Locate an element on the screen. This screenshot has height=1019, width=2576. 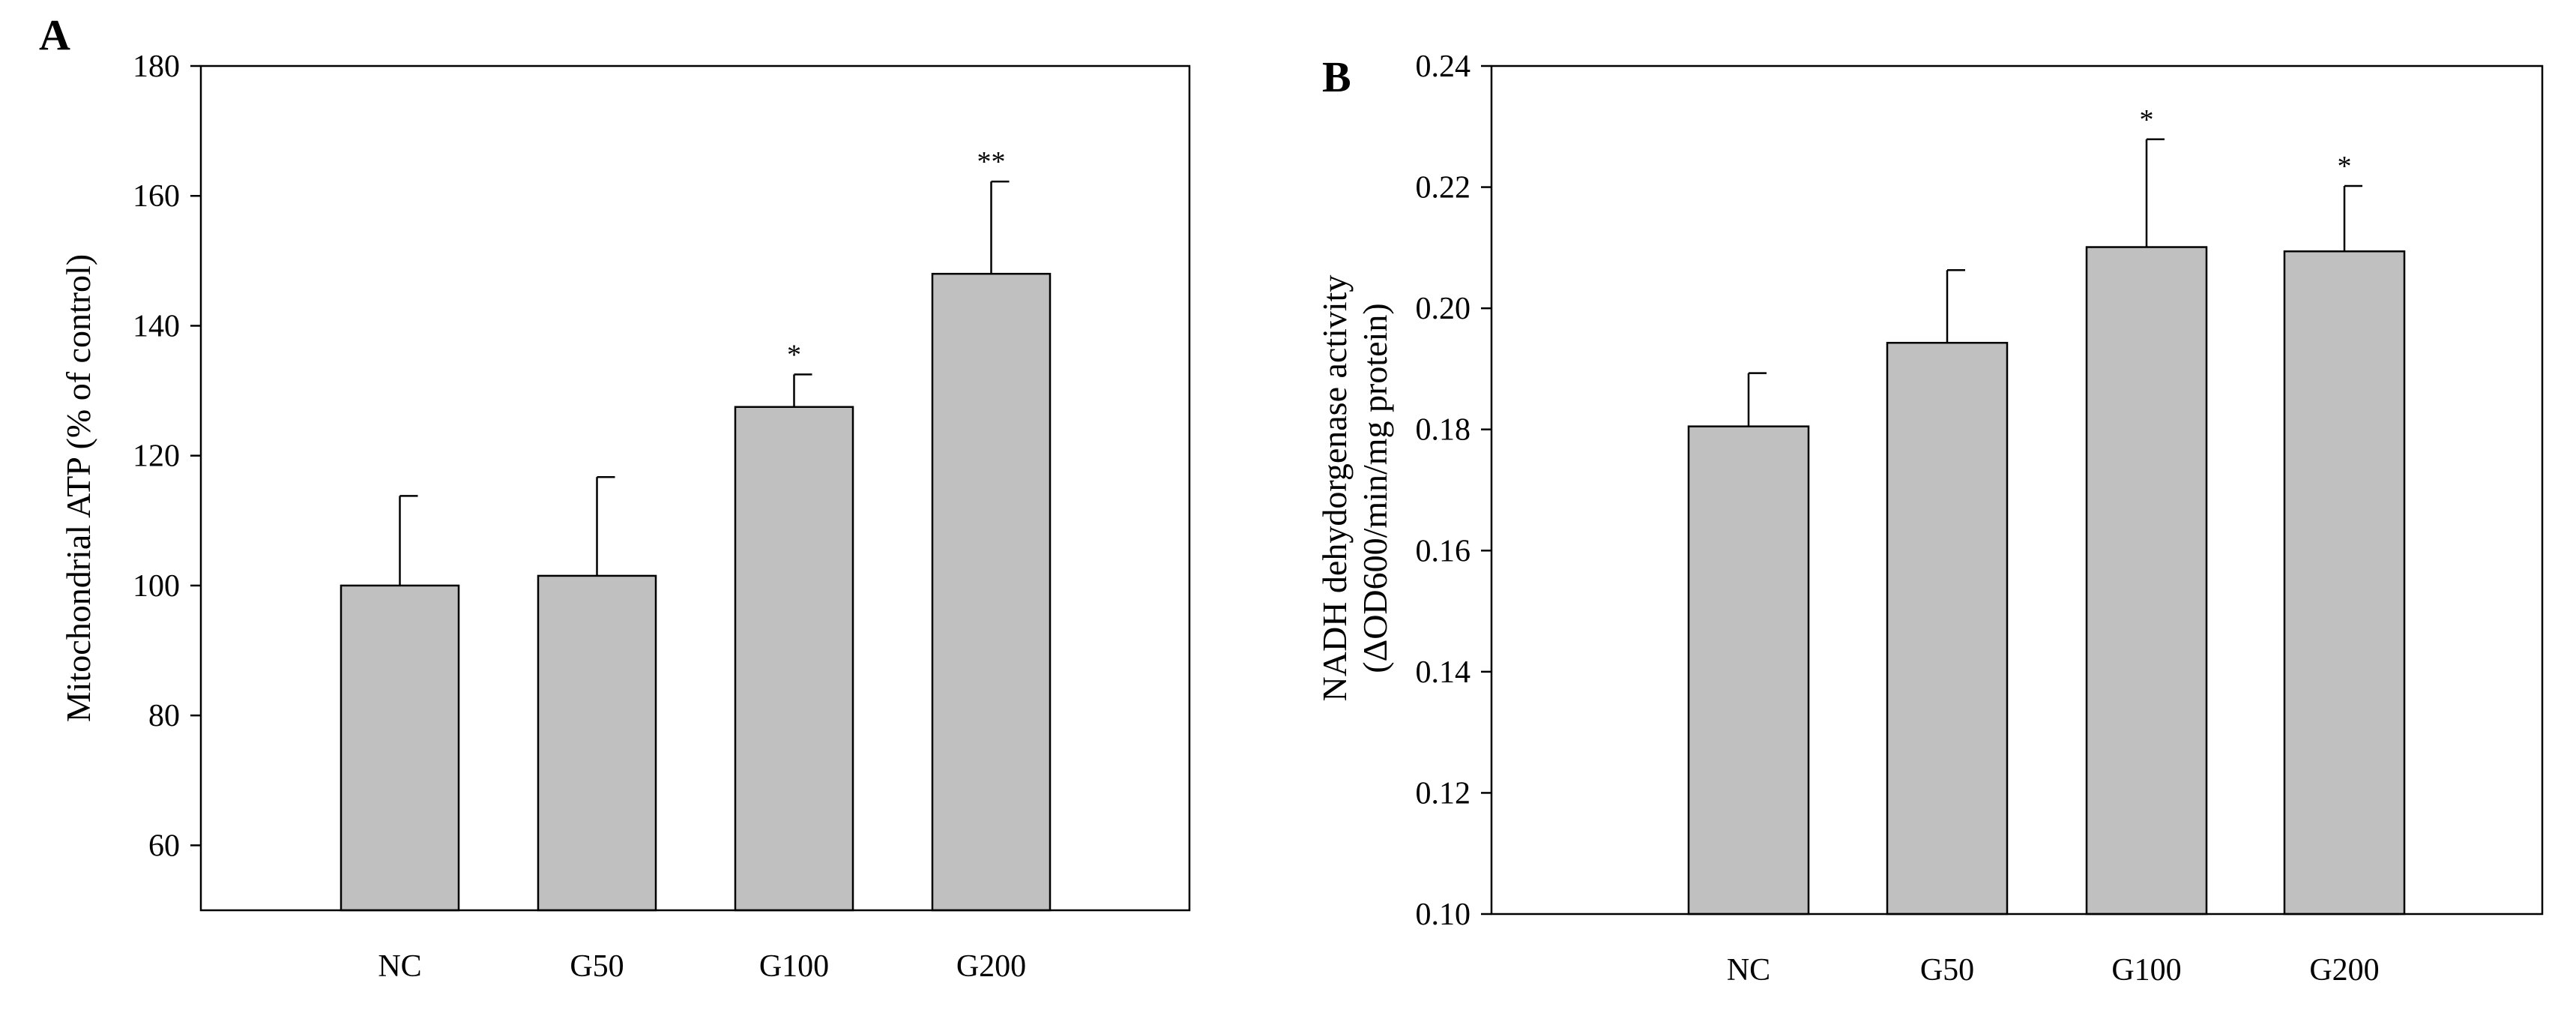
y-tick-label: 120 is located at coordinates (157, 456).